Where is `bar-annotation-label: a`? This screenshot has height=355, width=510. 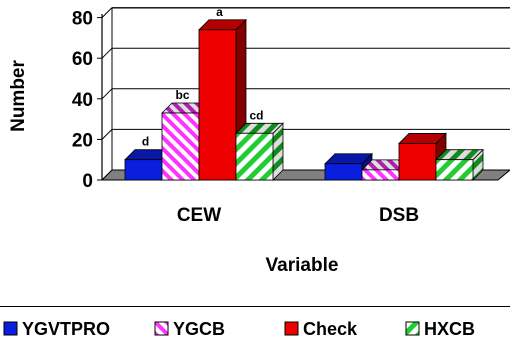 bar-annotation-label: a is located at coordinates (219, 12).